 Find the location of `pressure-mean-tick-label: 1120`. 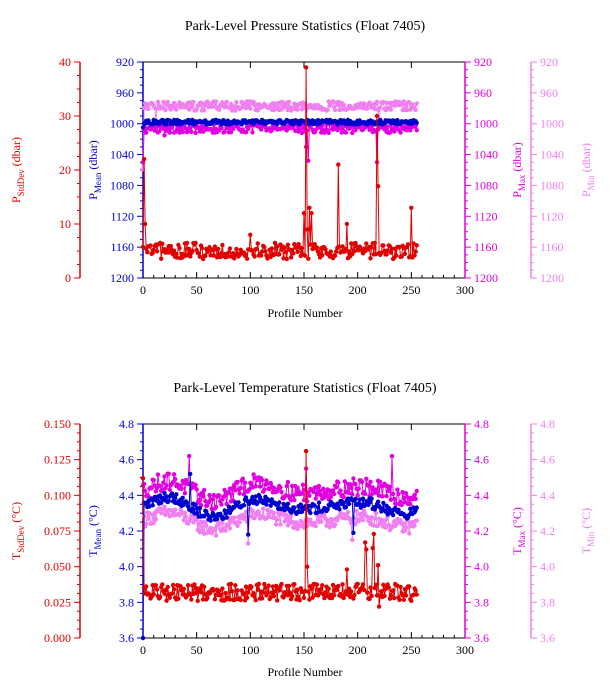

pressure-mean-tick-label: 1120 is located at coordinates (122, 216).